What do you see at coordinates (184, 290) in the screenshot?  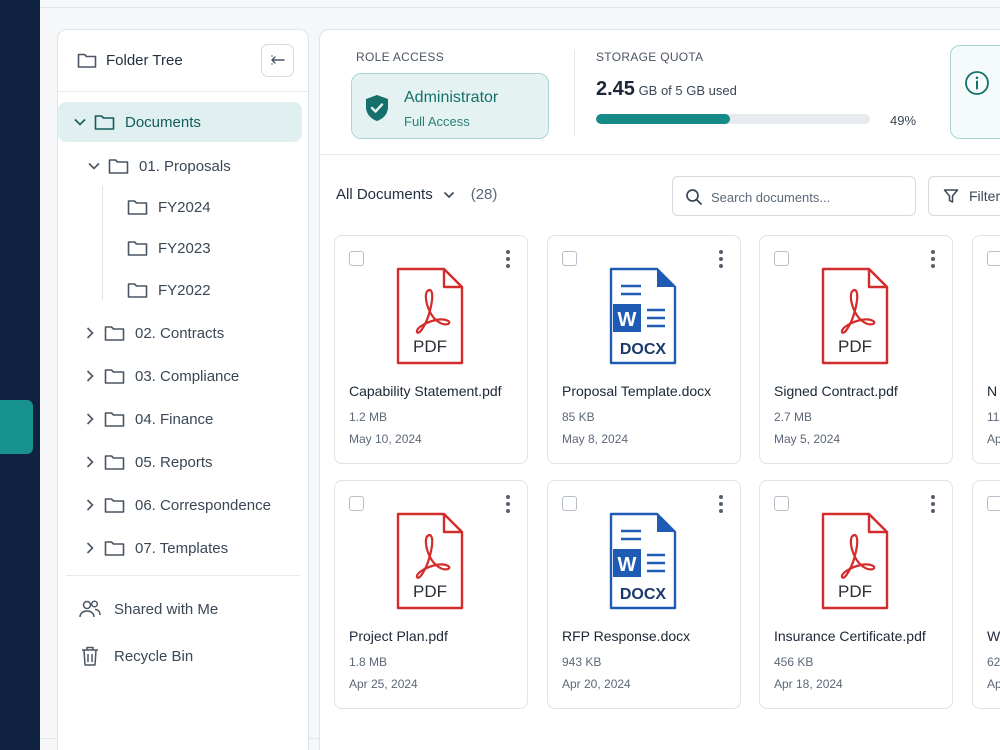 I see `tree-item-label: FY2022` at bounding box center [184, 290].